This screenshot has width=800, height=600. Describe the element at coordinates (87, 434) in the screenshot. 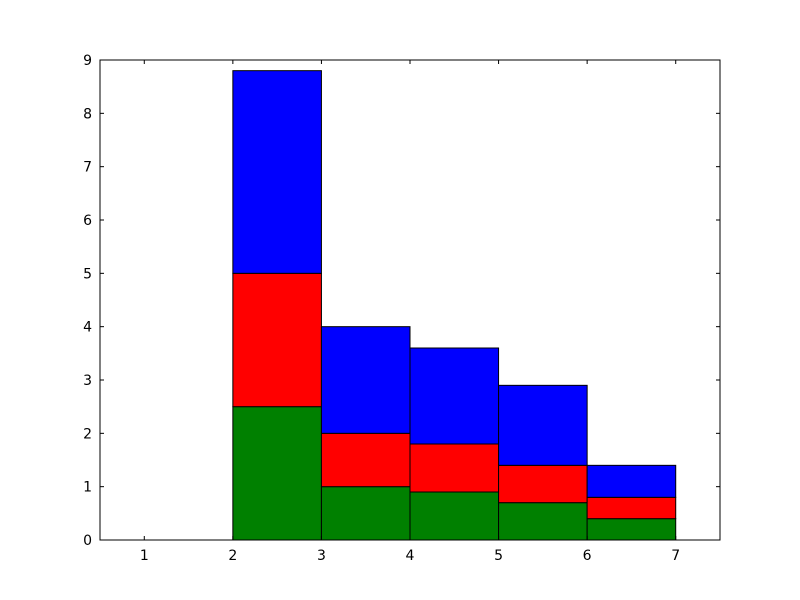

I see `y-tick-label: 2` at that location.